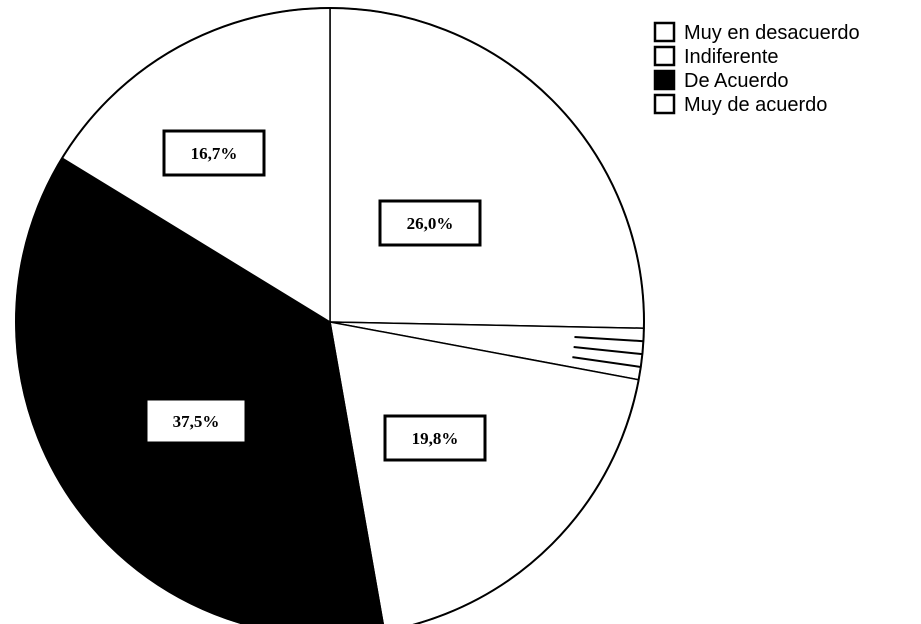 The width and height of the screenshot is (921, 624). I want to click on data-label: 16,7%, so click(214, 153).